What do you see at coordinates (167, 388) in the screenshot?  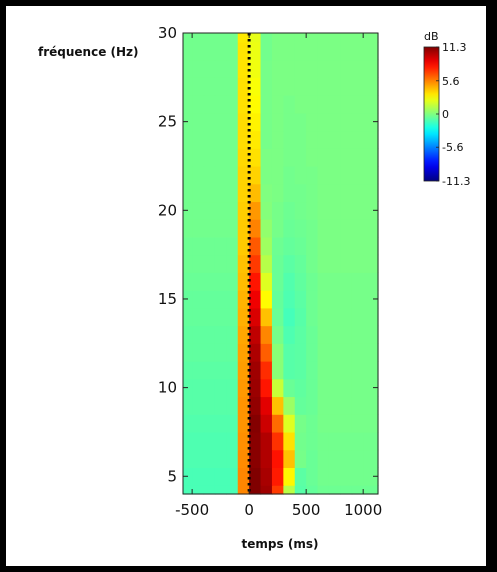 I see `y-tick-label: 10` at bounding box center [167, 388].